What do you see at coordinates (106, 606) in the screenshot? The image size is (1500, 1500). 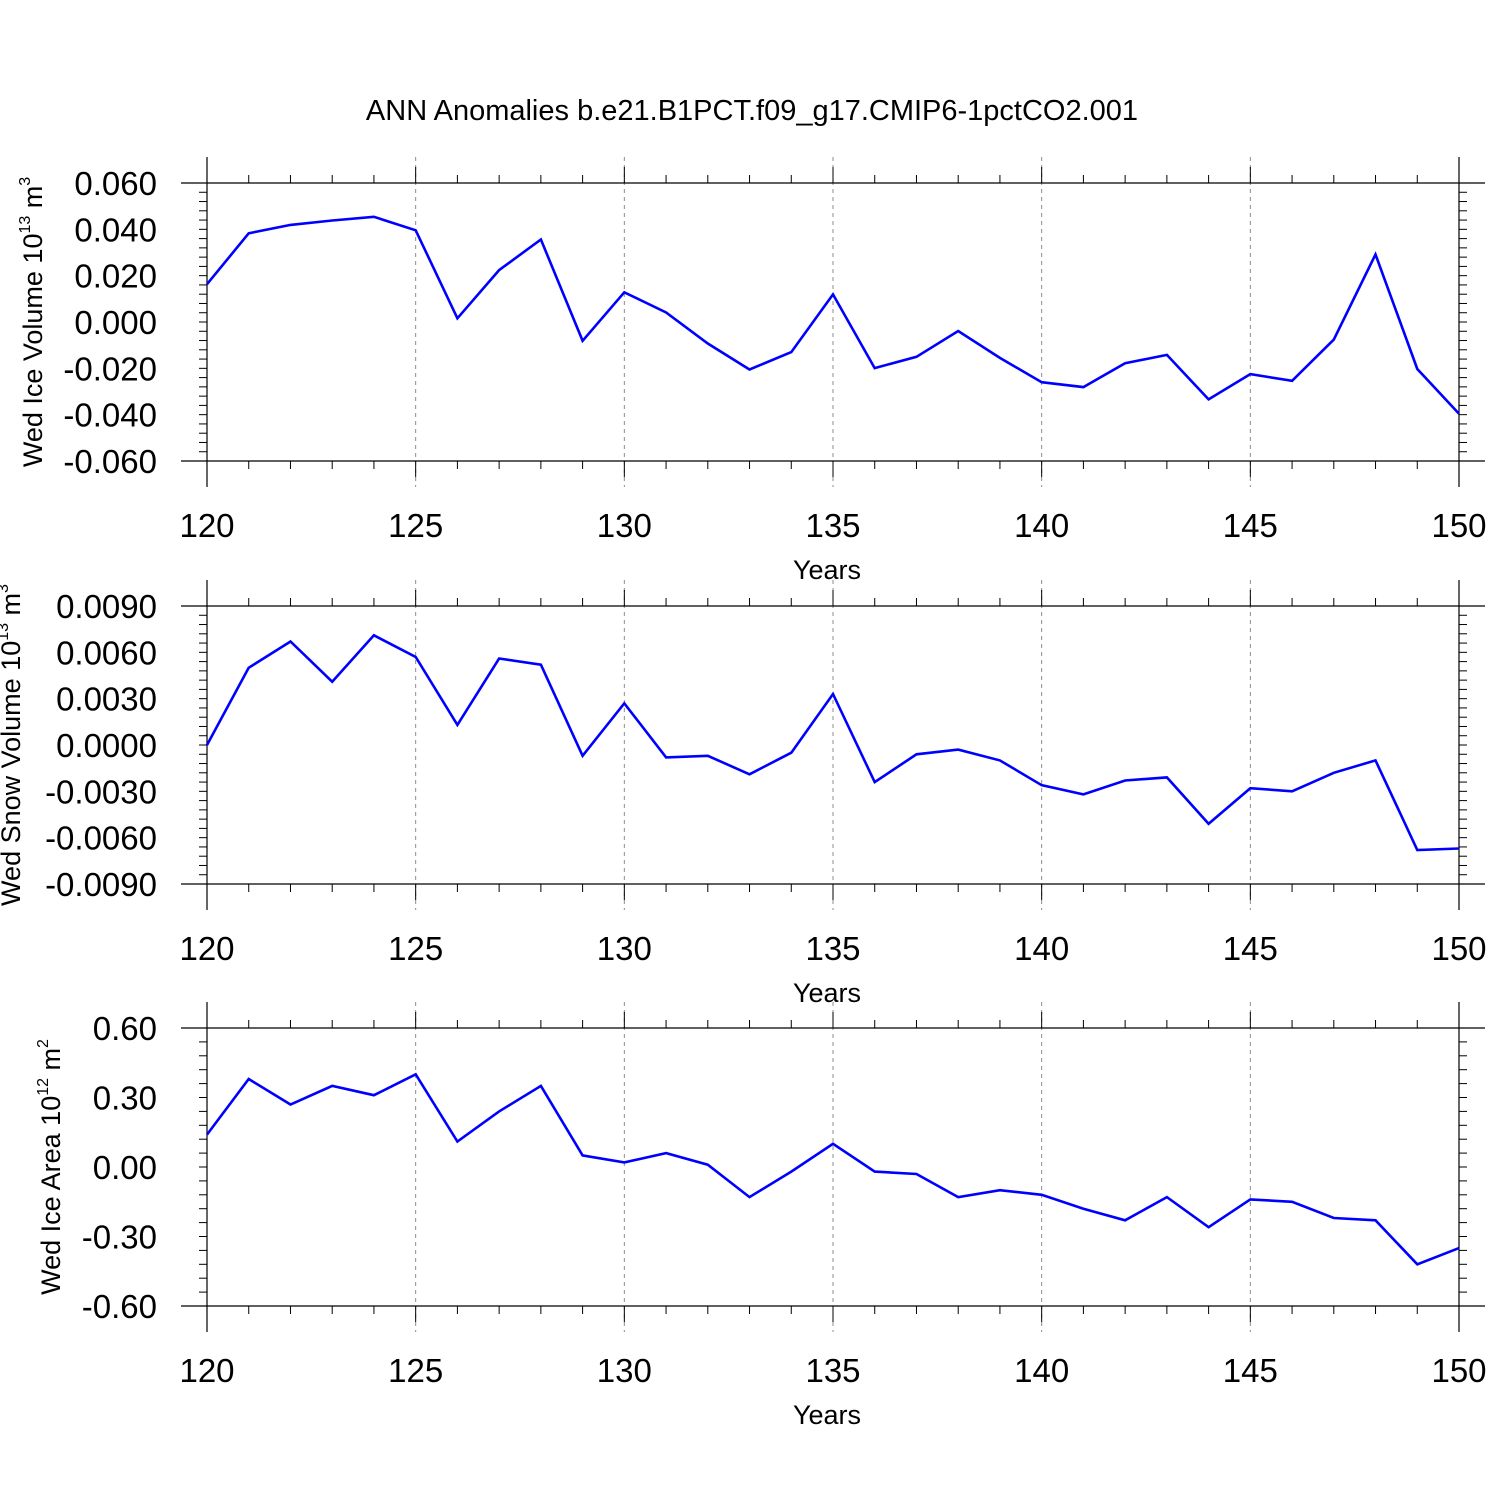 I see `y-tick-label: 0.0090` at bounding box center [106, 606].